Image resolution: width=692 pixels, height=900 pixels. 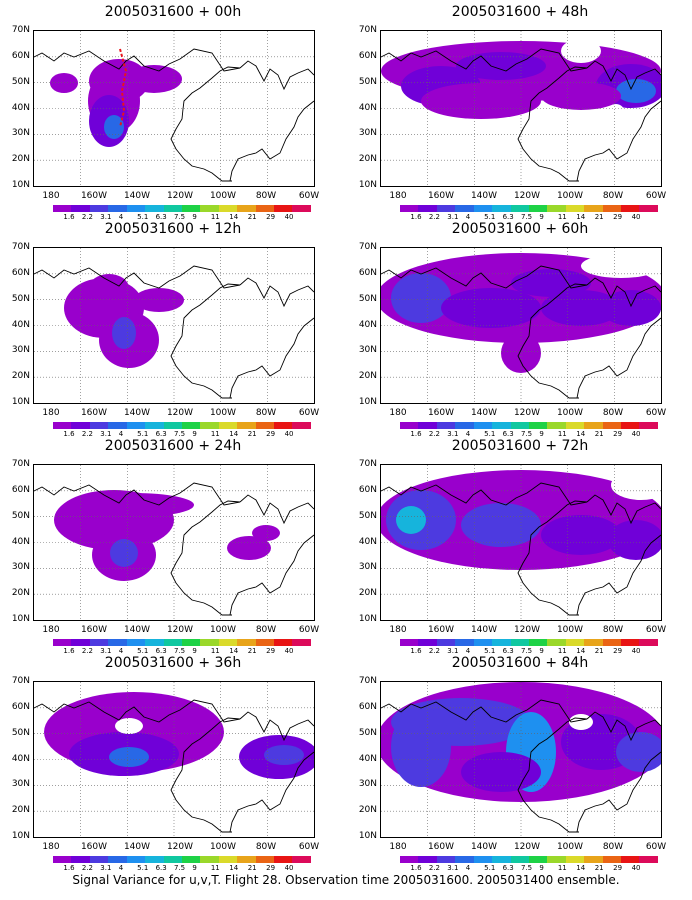 What do you see at coordinates (20, 81) in the screenshot?
I see `latitude-label: 50N` at bounding box center [20, 81].